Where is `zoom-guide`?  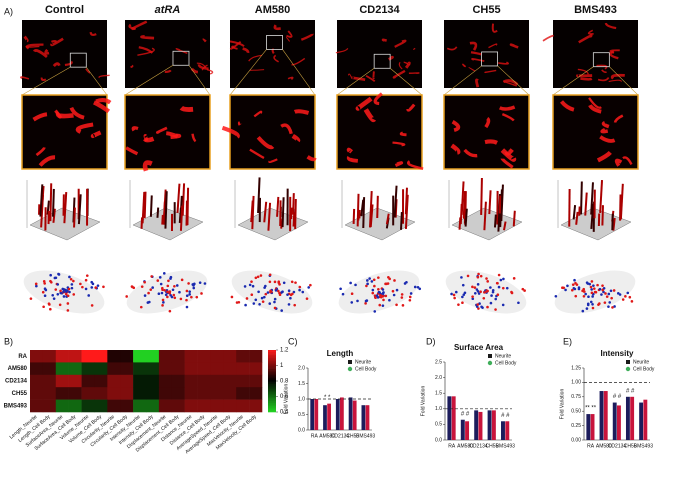 zoom-guide is located at coordinates (513, 80).